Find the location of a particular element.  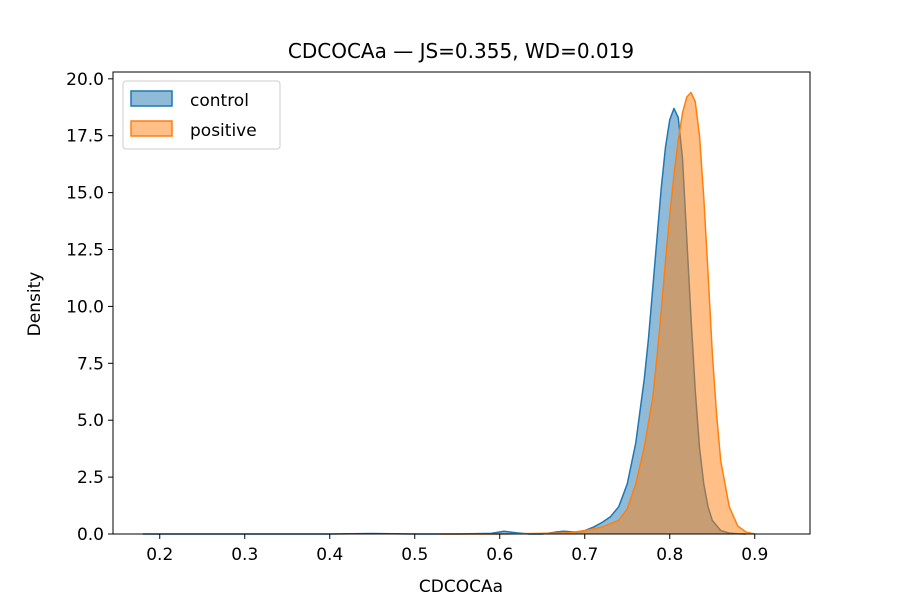

y-tick-label: 17.5 is located at coordinates (85, 137).